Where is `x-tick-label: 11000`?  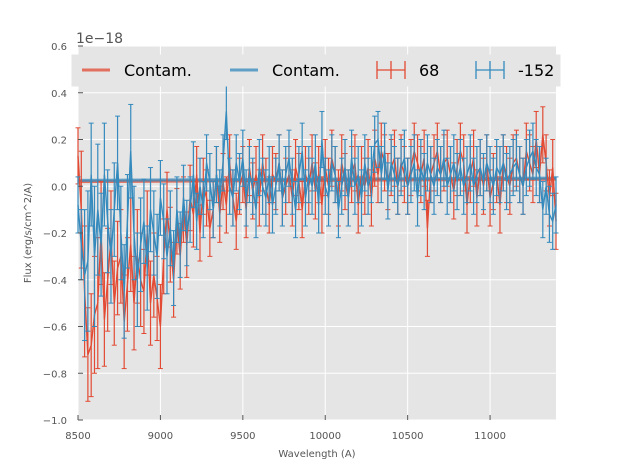 x-tick-label: 11000 is located at coordinates (490, 436).